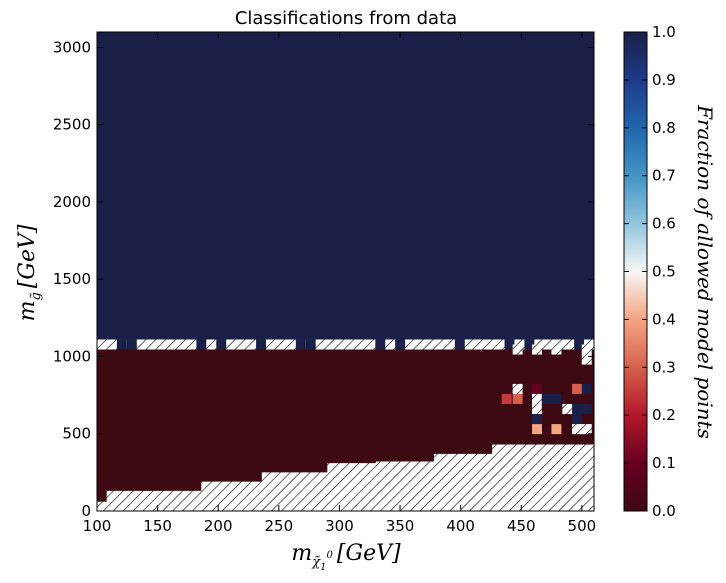  Describe the element at coordinates (72, 279) in the screenshot. I see `y-tick-label: 1500` at that location.